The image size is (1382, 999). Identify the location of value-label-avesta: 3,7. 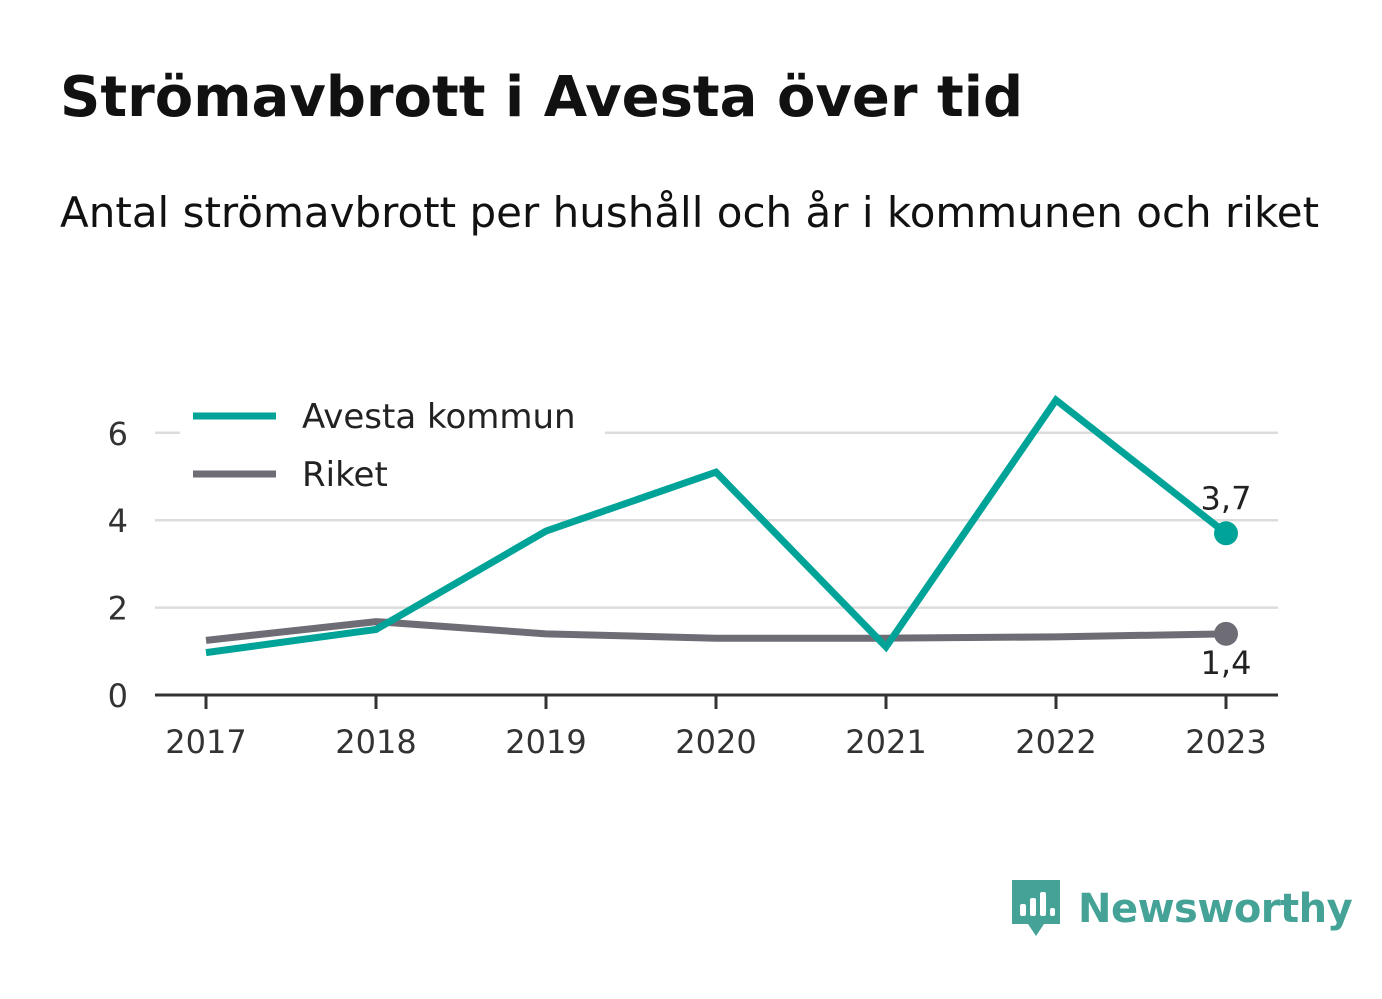
(1226, 498).